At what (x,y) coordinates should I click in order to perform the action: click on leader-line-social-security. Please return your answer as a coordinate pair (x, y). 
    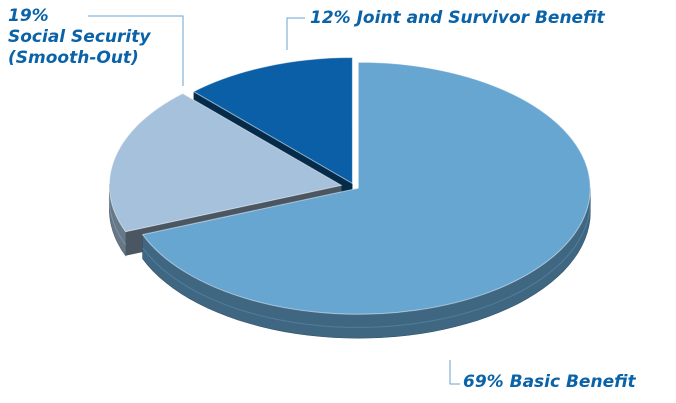
    Looking at the image, I should click on (136, 50).